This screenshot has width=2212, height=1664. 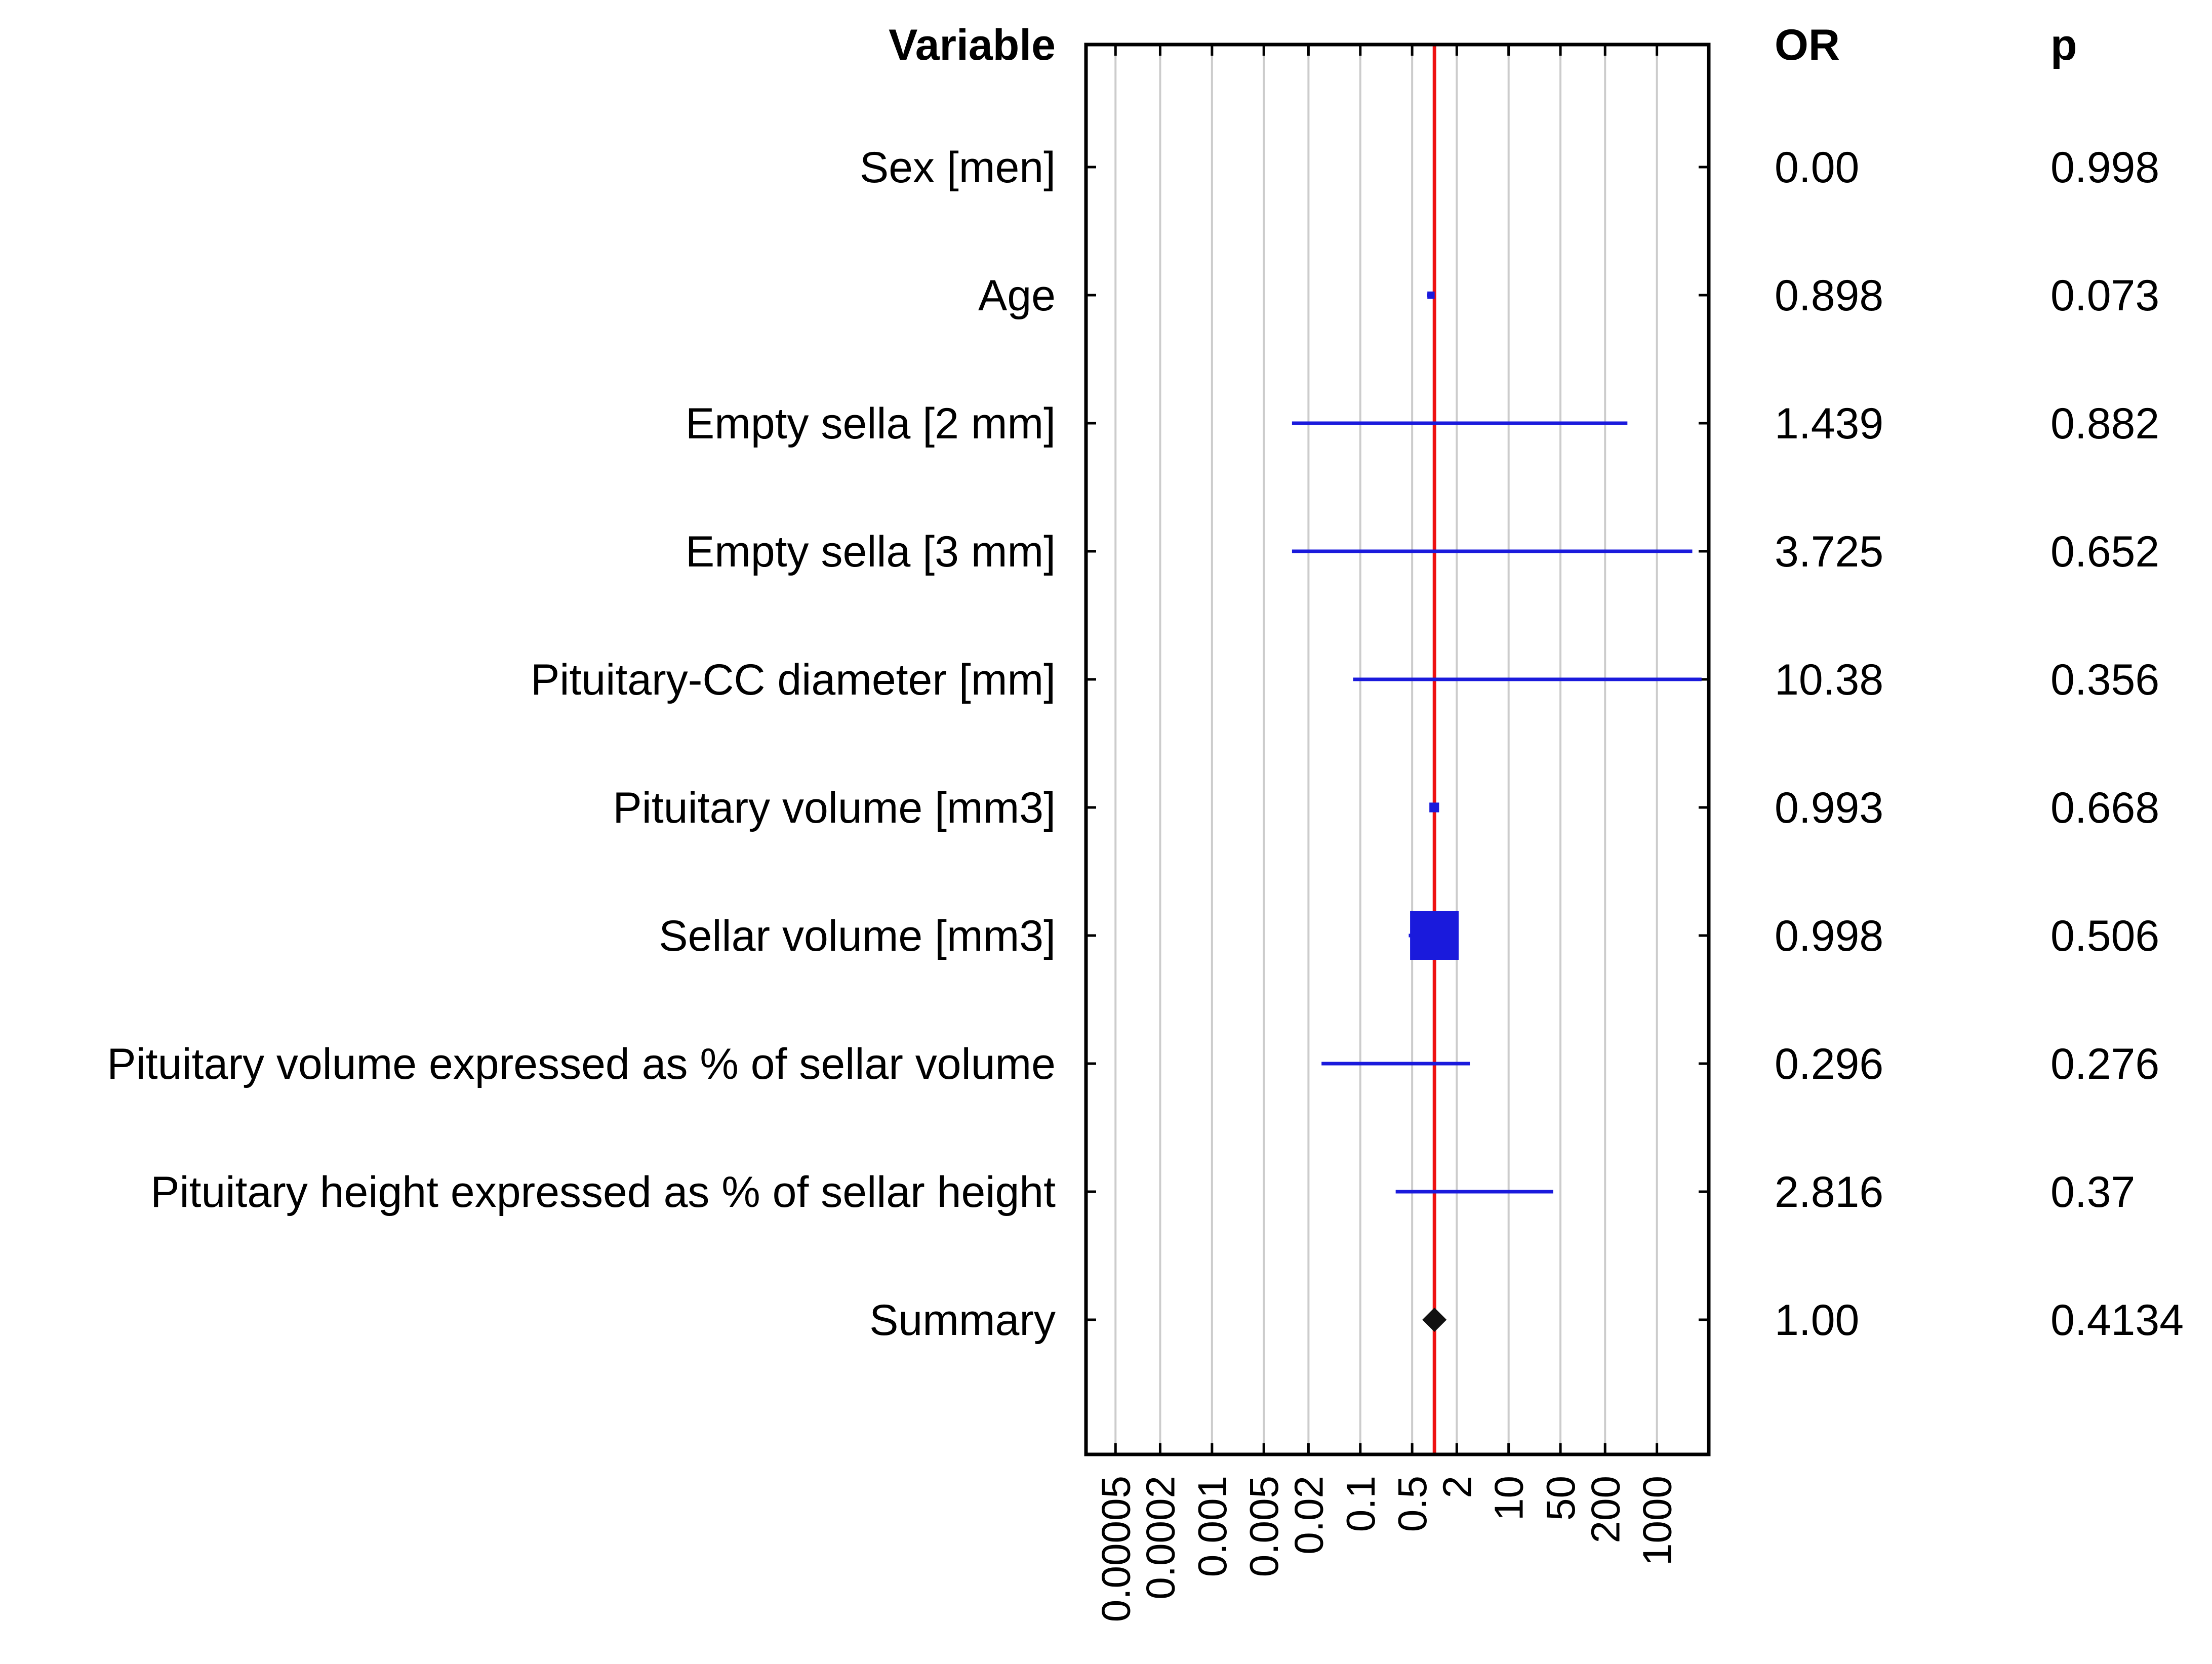 I want to click on row-or-value: 0.993, so click(x=1829, y=808).